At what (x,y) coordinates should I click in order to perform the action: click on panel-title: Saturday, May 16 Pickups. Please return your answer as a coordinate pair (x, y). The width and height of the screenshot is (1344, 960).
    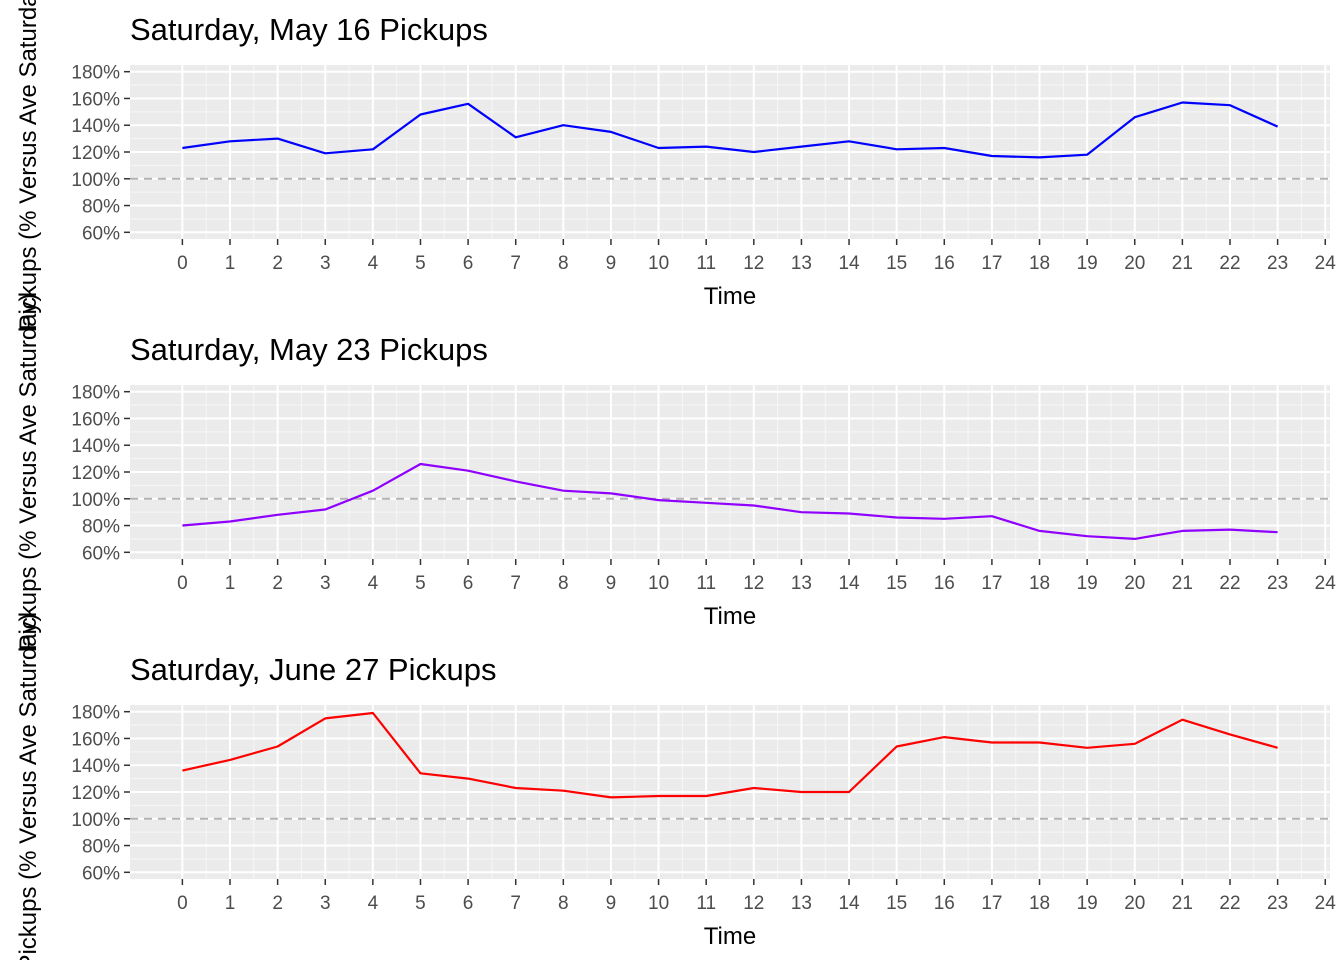
    Looking at the image, I should click on (309, 29).